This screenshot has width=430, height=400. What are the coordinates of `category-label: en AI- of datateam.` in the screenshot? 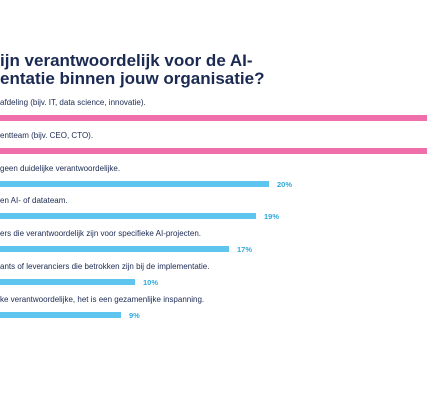 It's located at (34, 201).